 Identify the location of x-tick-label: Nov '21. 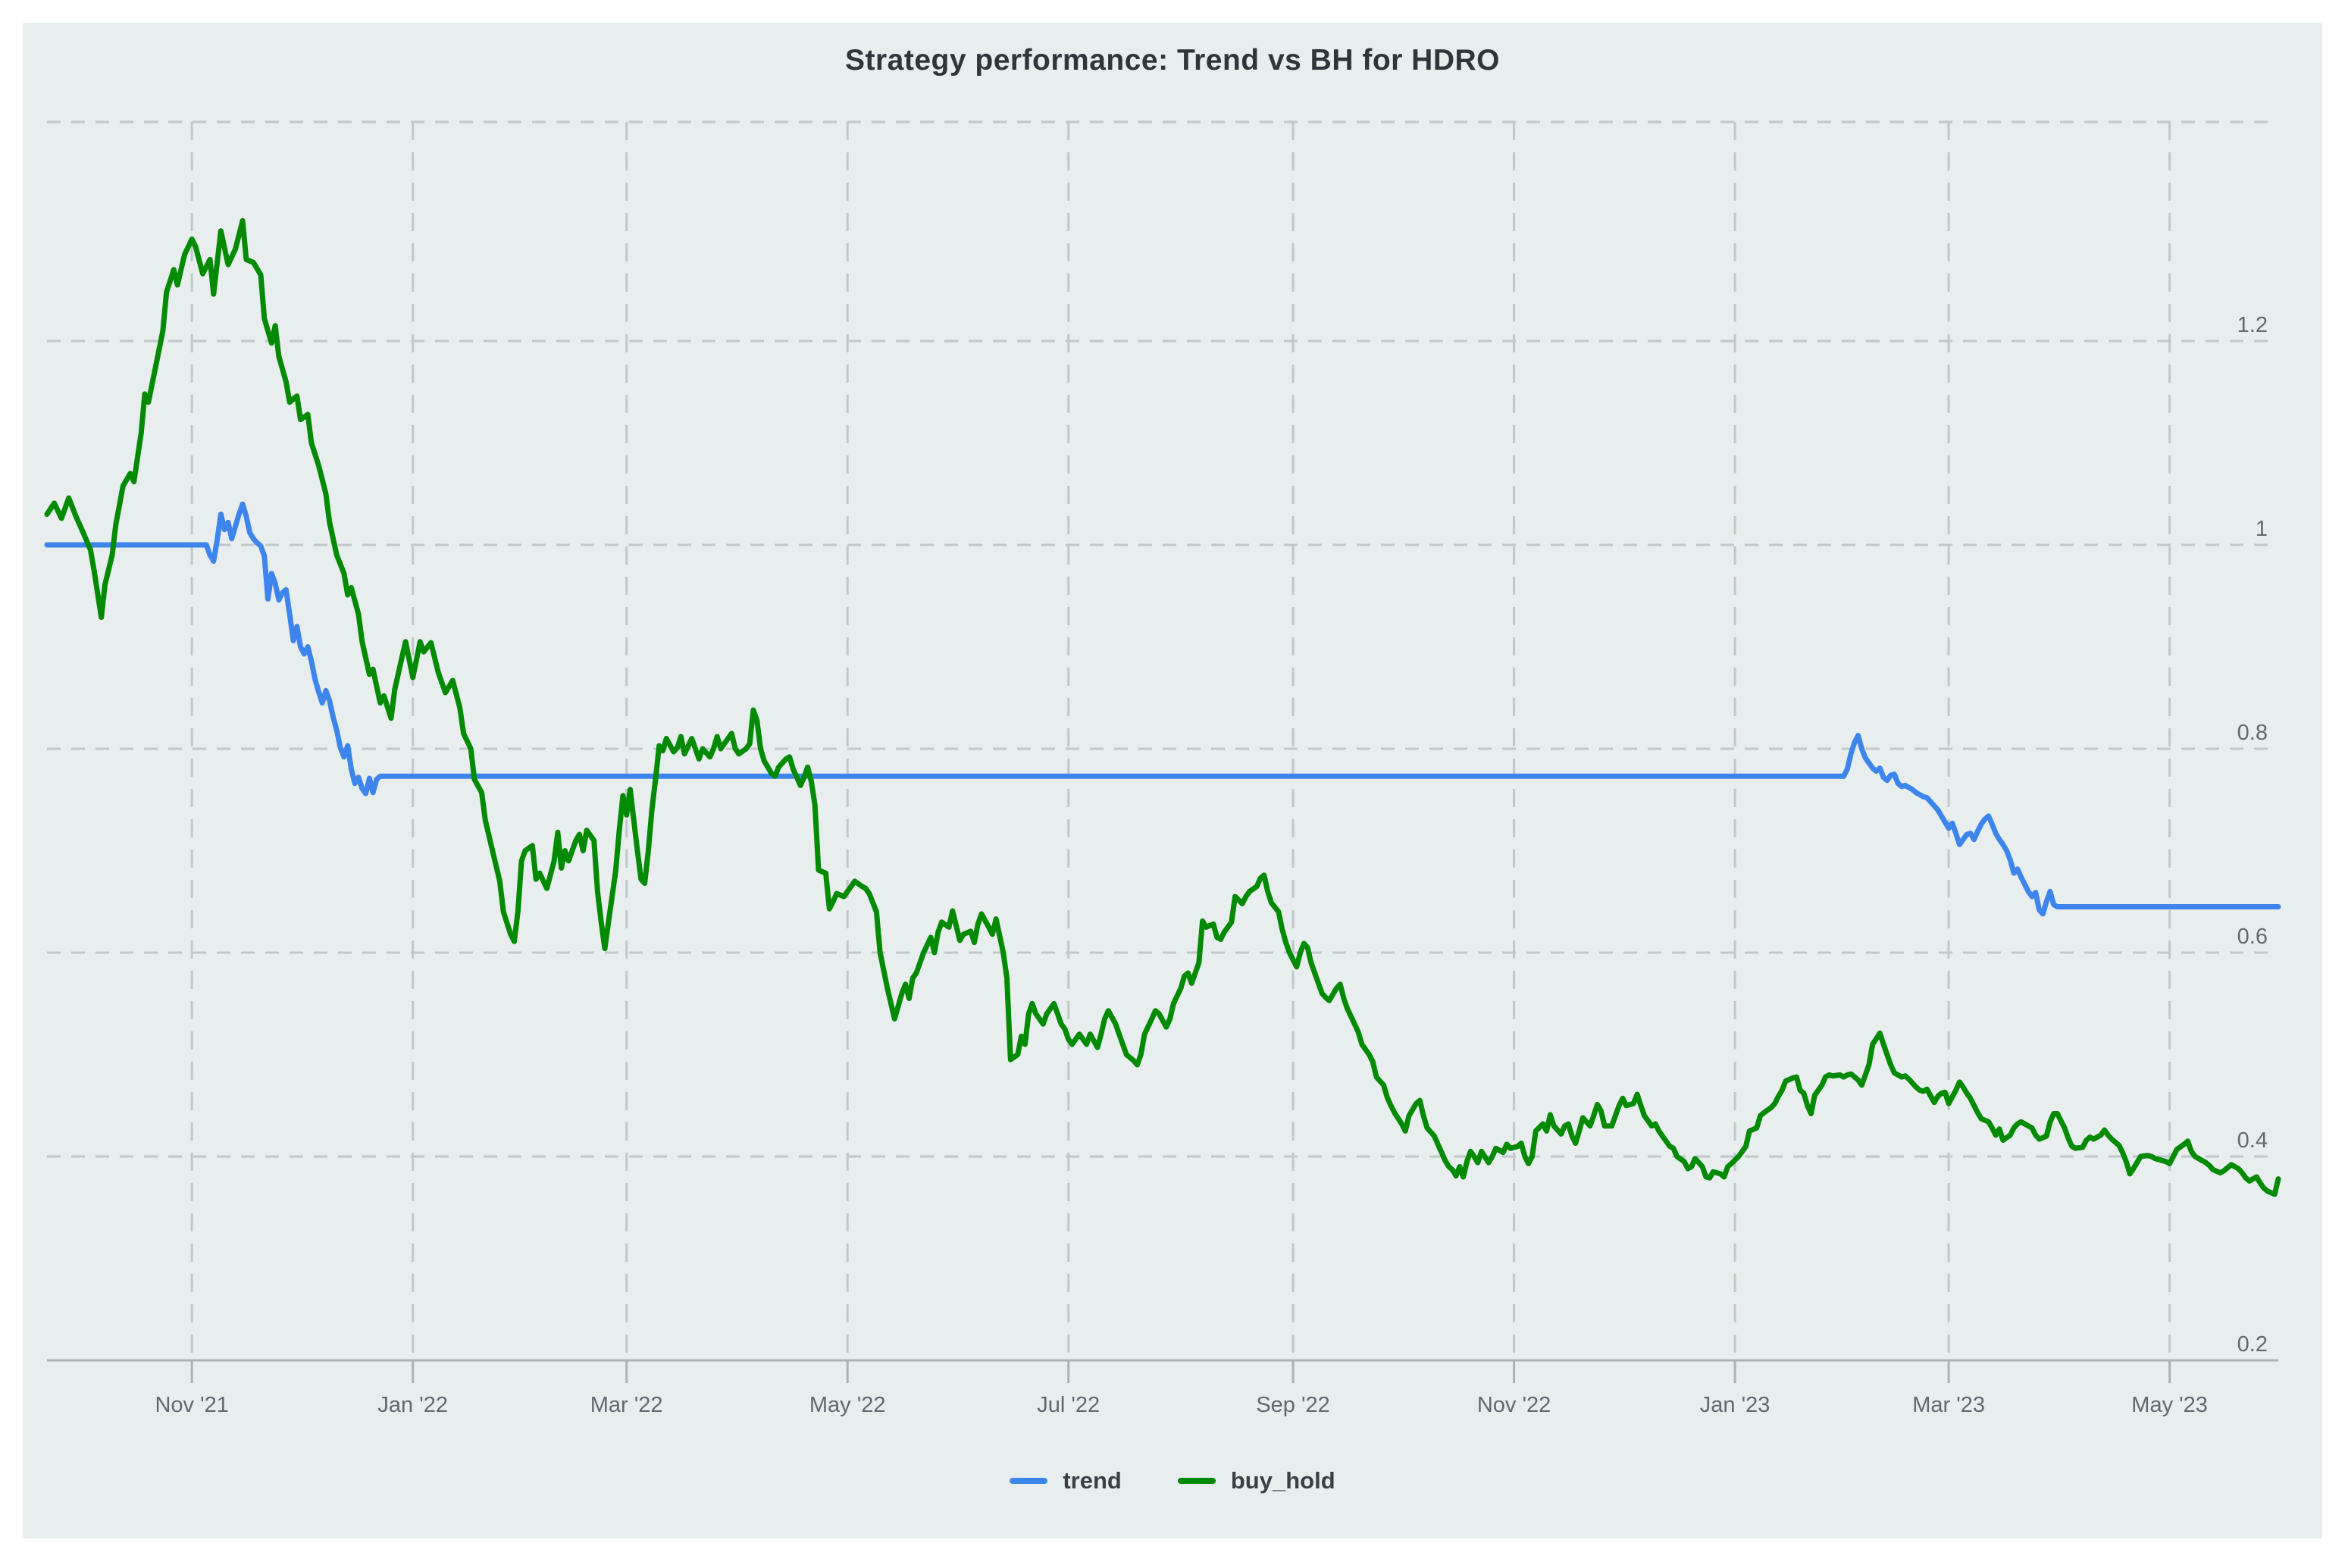
(191, 1405).